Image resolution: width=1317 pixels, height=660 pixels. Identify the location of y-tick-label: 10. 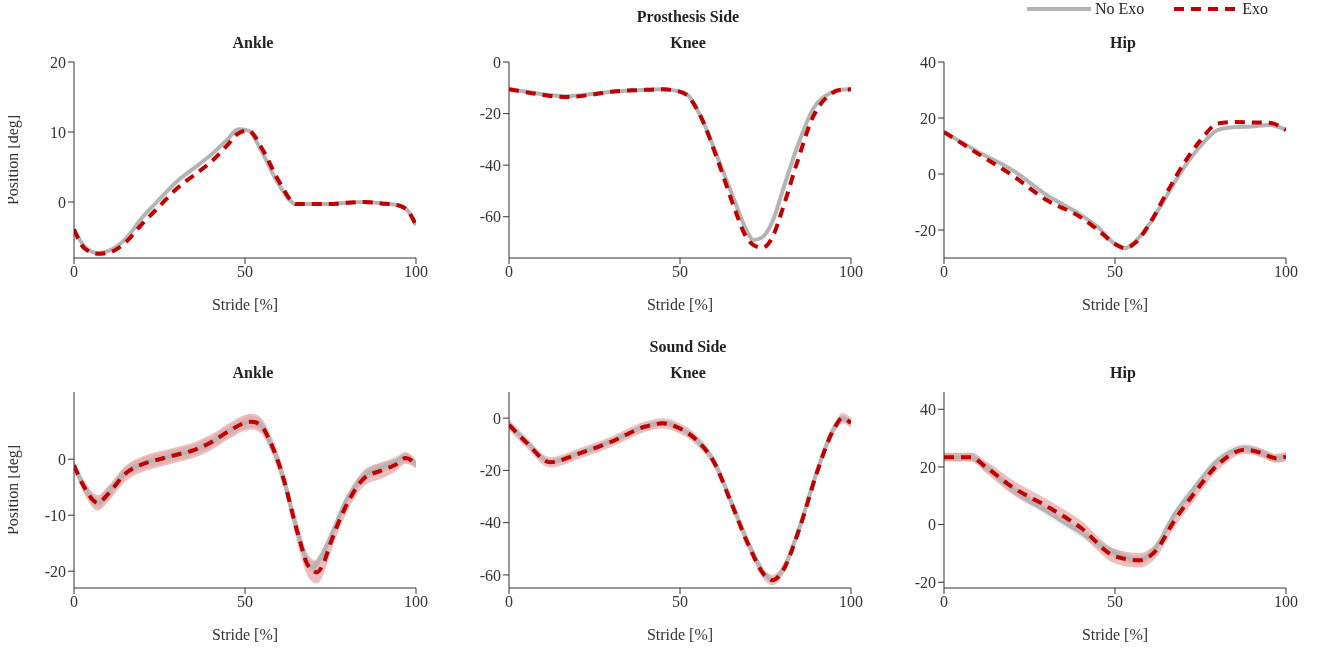
(58, 132).